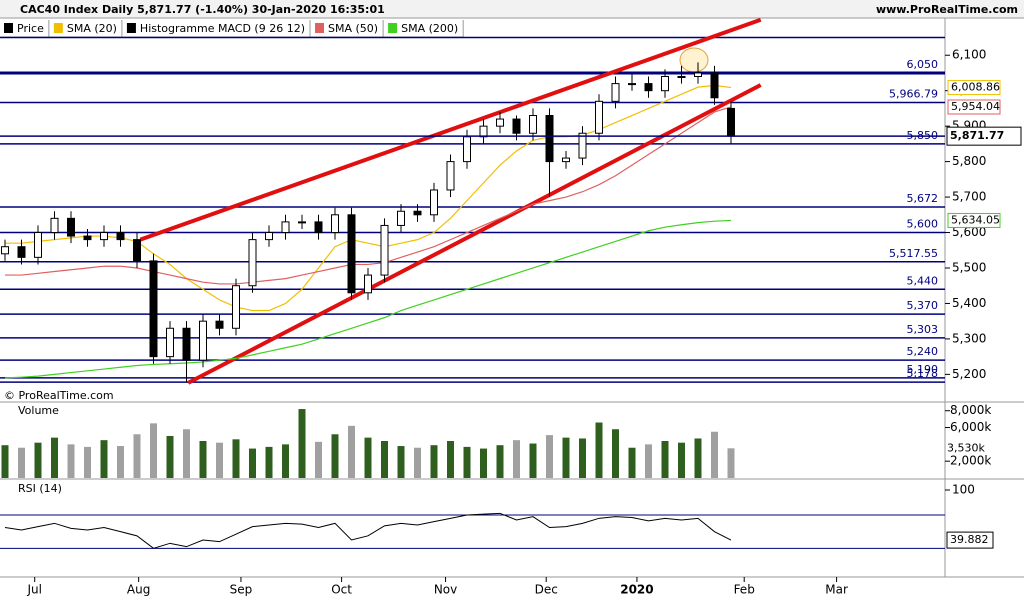  I want to click on legend-label: SMA (50), so click(353, 28).